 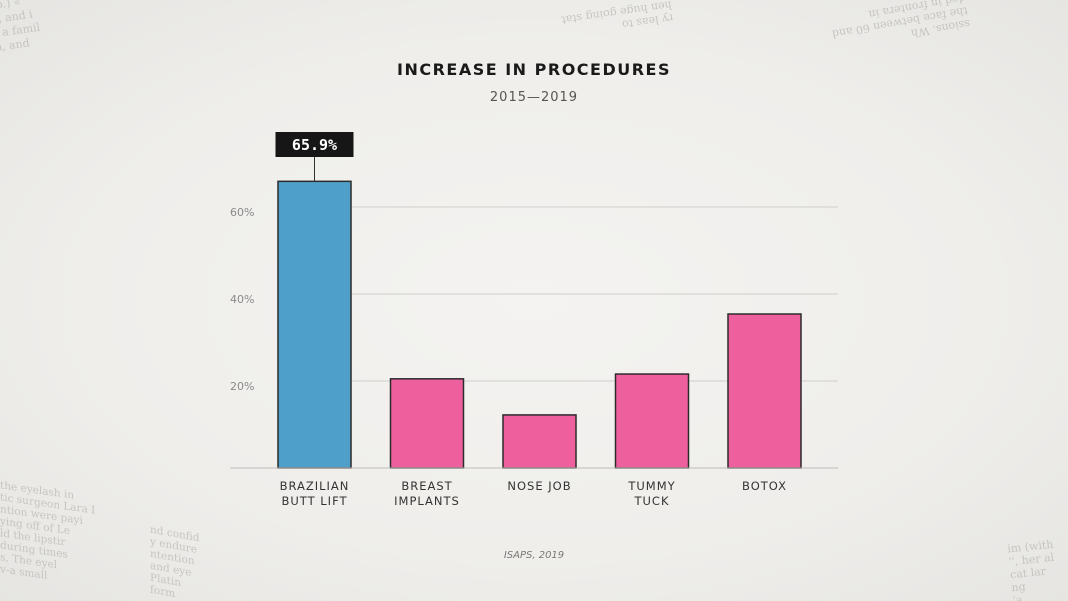 What do you see at coordinates (539, 486) in the screenshot?
I see `x-tick-label: NOSE JOB` at bounding box center [539, 486].